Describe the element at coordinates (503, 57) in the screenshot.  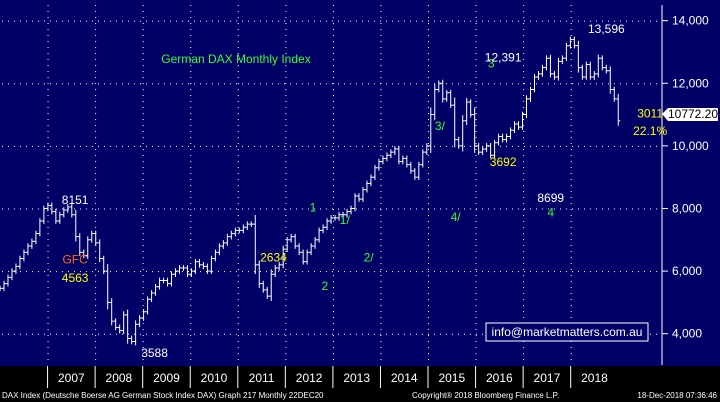
I see `annotation-label: 12,391` at that location.